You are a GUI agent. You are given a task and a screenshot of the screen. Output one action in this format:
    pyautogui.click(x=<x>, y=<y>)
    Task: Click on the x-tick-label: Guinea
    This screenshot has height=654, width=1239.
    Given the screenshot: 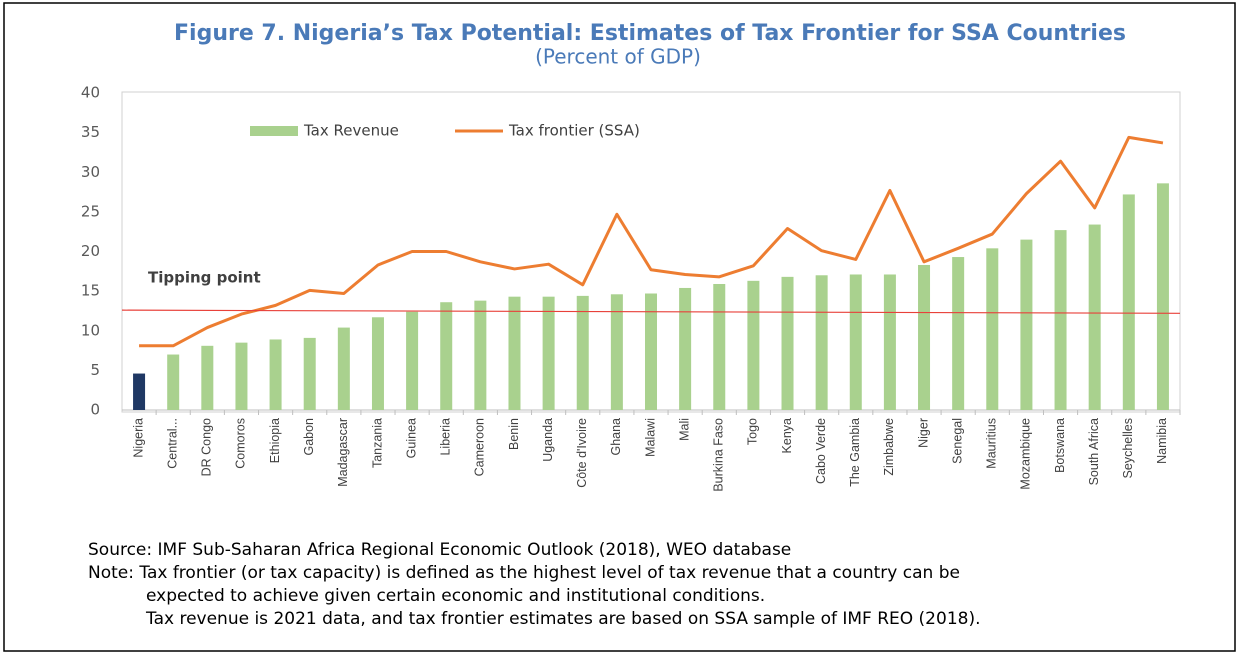 What is the action you would take?
    pyautogui.click(x=411, y=438)
    